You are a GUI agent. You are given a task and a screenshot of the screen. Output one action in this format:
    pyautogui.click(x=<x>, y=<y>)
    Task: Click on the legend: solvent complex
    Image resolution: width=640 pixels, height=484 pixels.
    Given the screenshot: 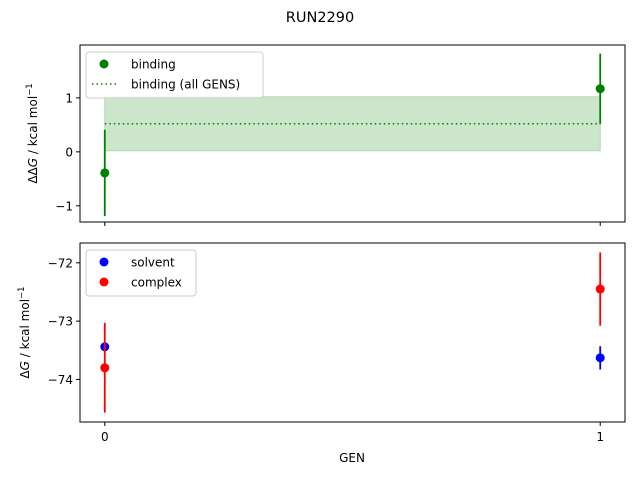 What is the action you would take?
    pyautogui.click(x=141, y=273)
    